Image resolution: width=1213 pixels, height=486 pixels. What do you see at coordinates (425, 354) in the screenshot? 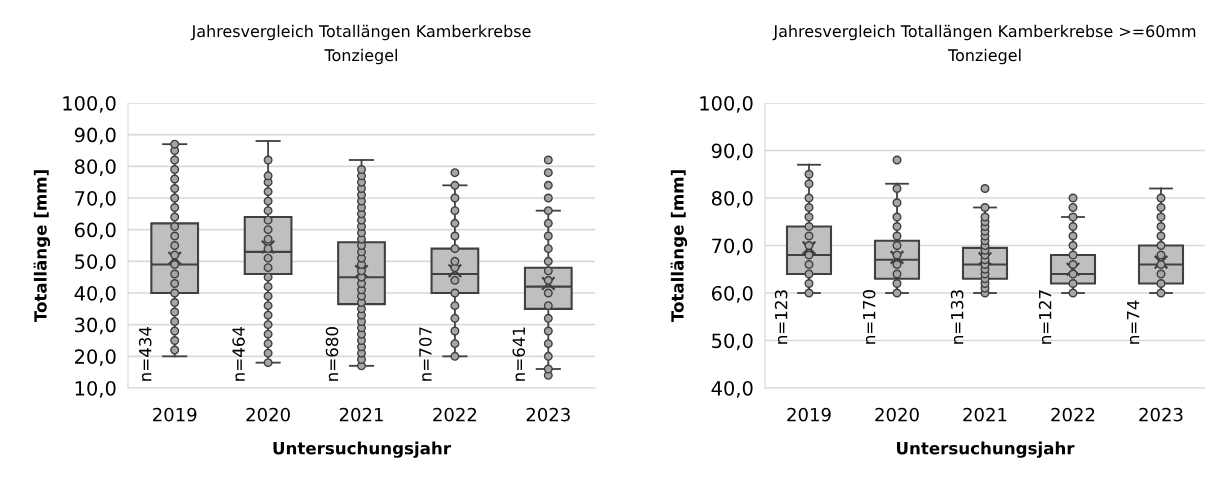
I see `annotation: n=707` at bounding box center [425, 354].